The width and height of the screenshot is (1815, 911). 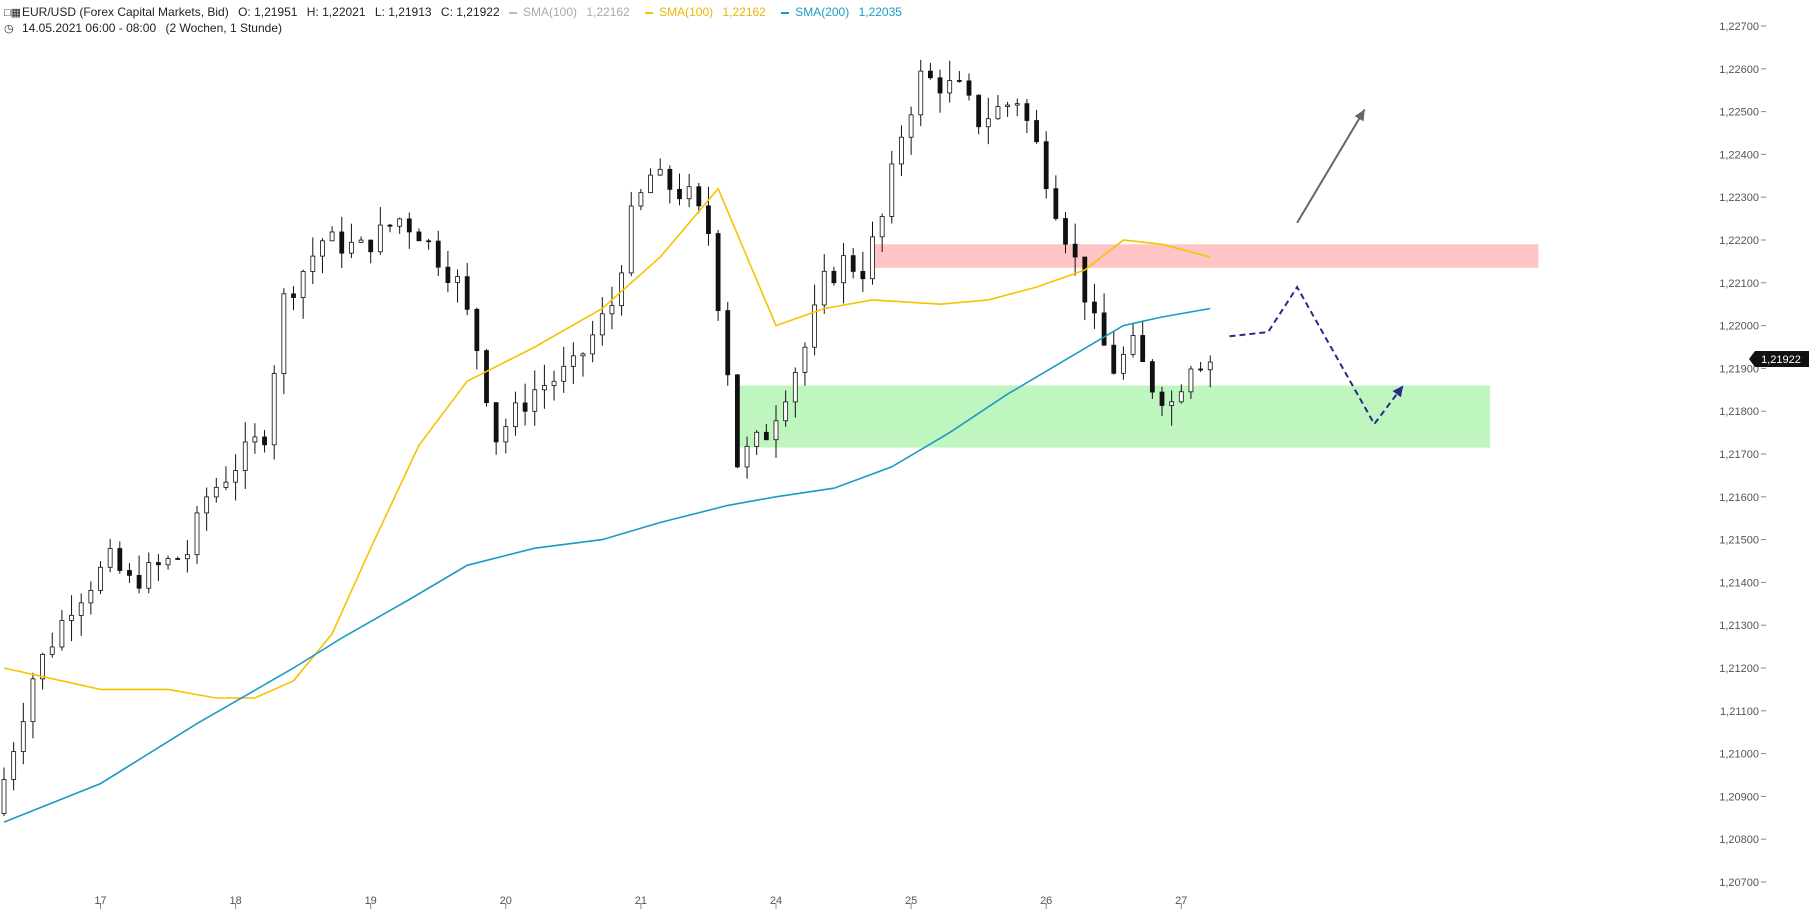 What do you see at coordinates (1739, 113) in the screenshot?
I see `y-tick-label: 1,22500` at bounding box center [1739, 113].